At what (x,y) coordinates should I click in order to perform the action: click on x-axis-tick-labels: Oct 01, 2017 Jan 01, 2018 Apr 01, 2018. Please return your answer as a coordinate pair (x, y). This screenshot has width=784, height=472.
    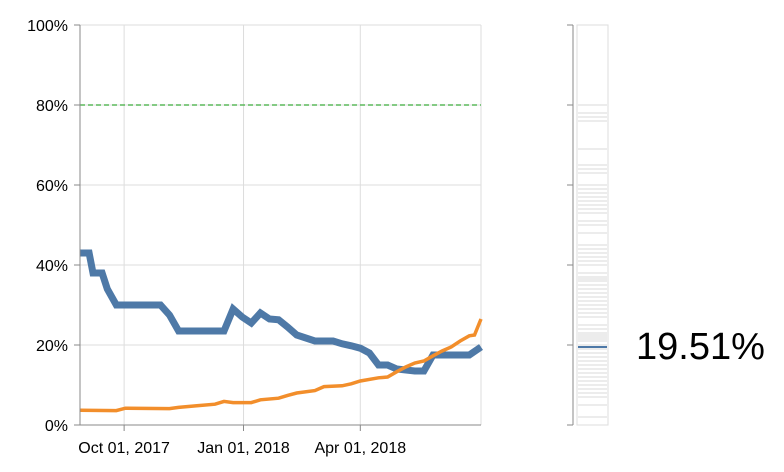
    Looking at the image, I should click on (242, 448).